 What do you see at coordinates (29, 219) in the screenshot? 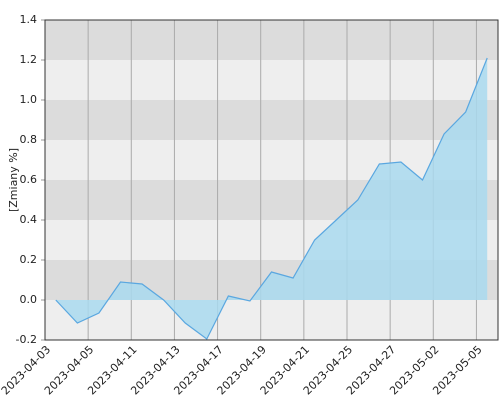
I see `y-tick-label: 0.4` at bounding box center [29, 219].